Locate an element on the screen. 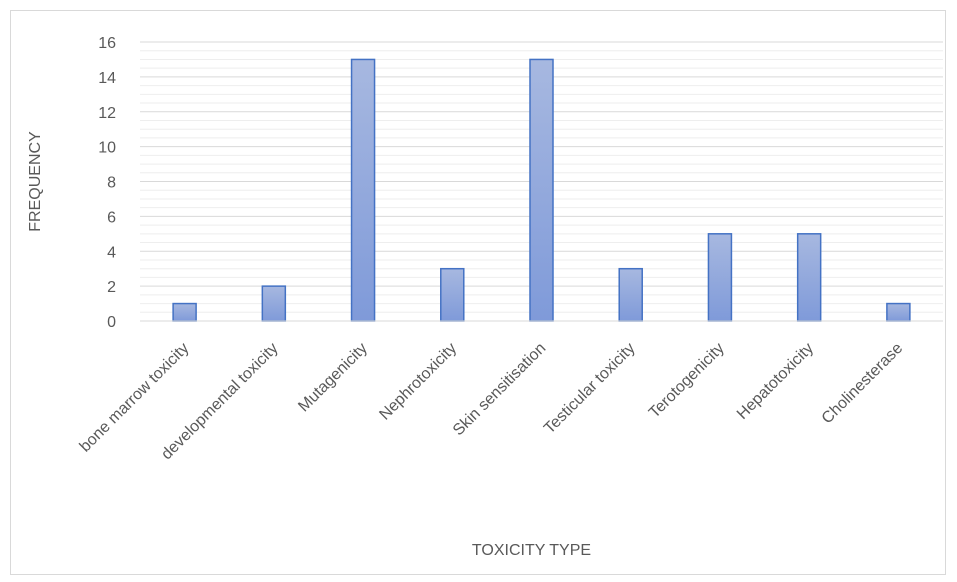  y-tick-label: 2 is located at coordinates (111, 287).